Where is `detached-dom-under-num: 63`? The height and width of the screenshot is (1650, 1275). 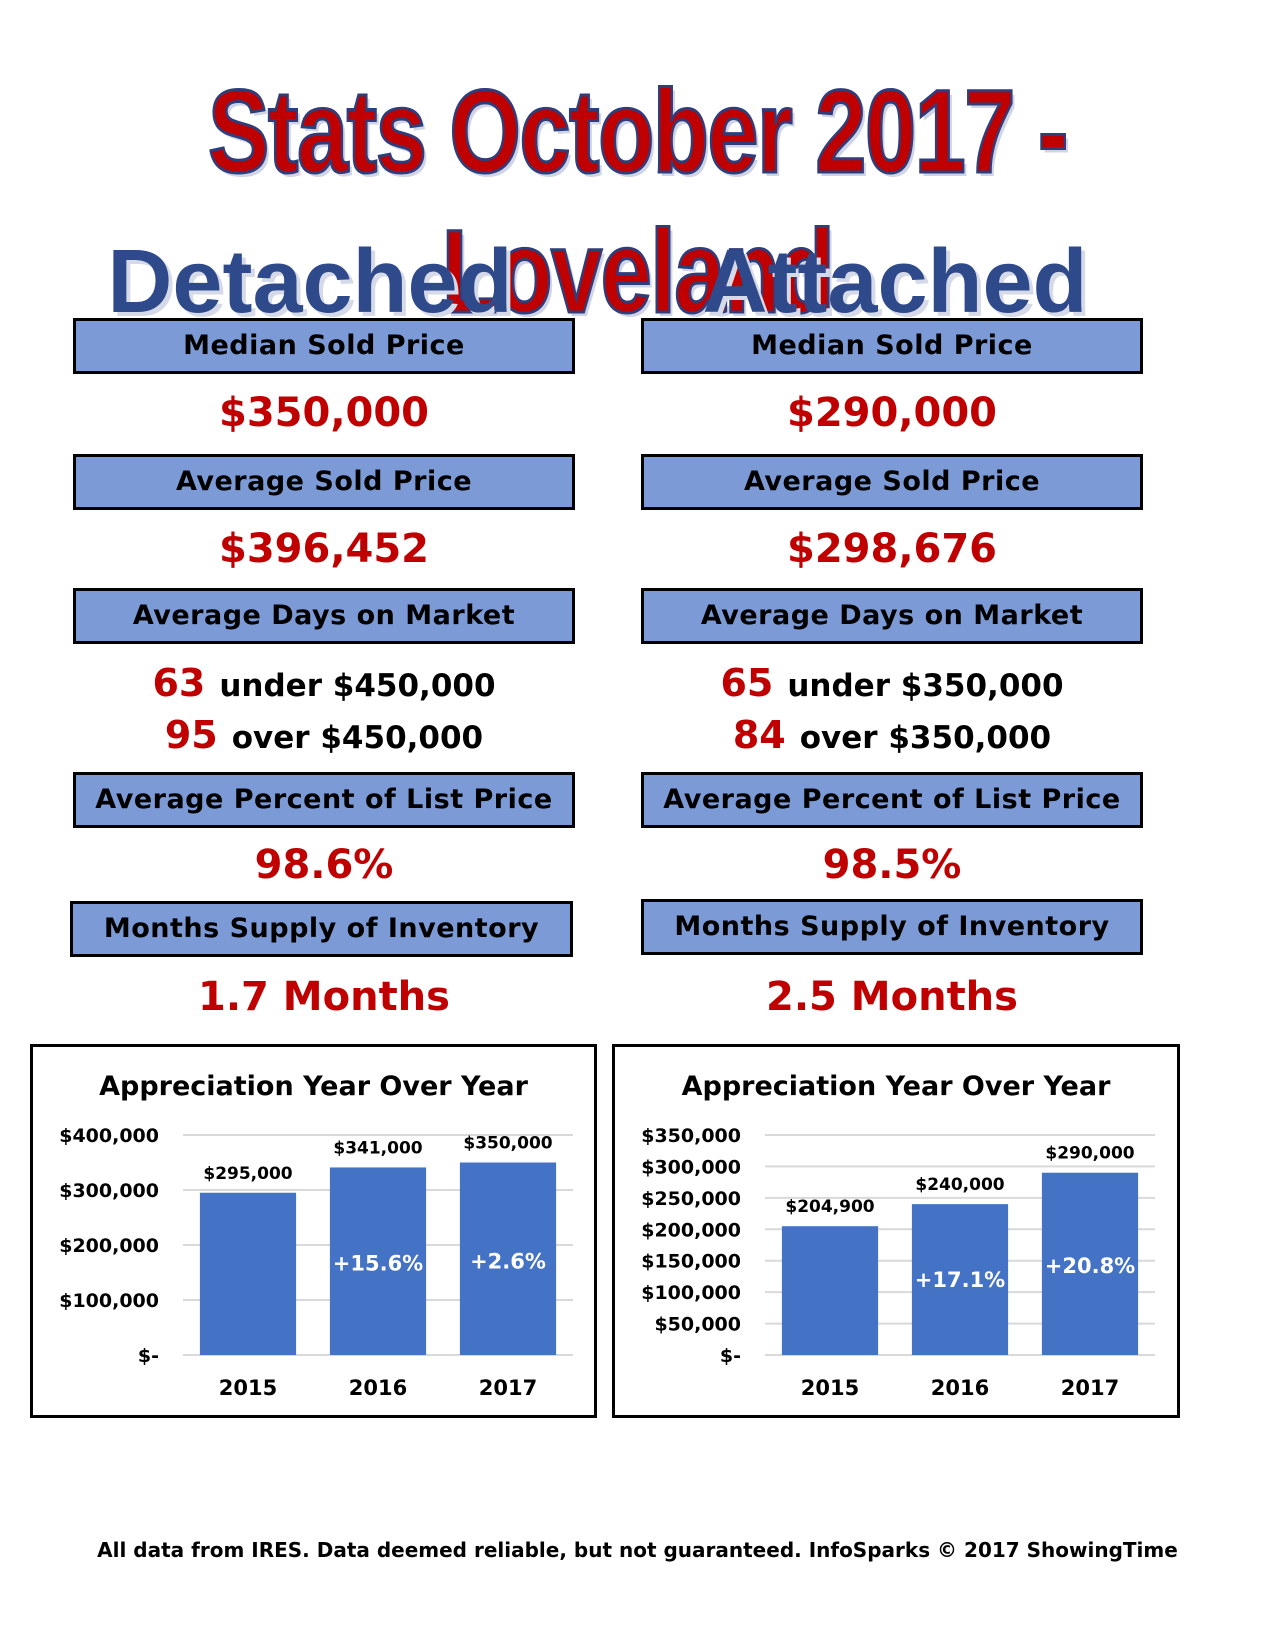 detached-dom-under-num: 63 is located at coordinates (179, 683).